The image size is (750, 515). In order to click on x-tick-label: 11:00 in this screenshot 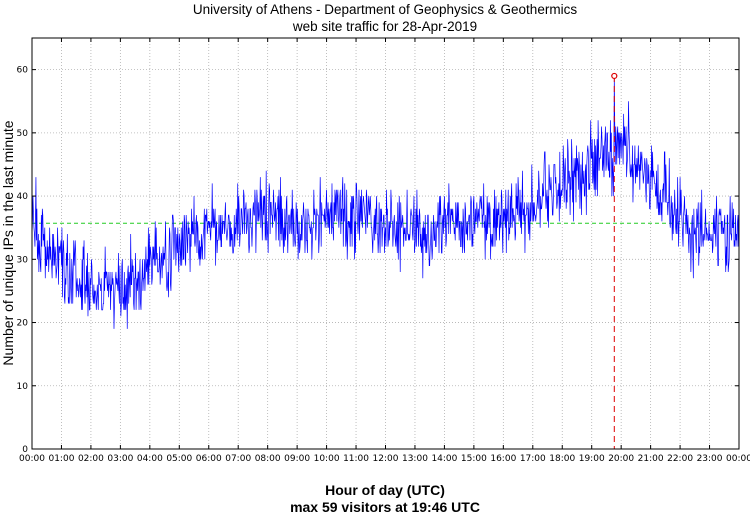, I will do `click(356, 459)`.